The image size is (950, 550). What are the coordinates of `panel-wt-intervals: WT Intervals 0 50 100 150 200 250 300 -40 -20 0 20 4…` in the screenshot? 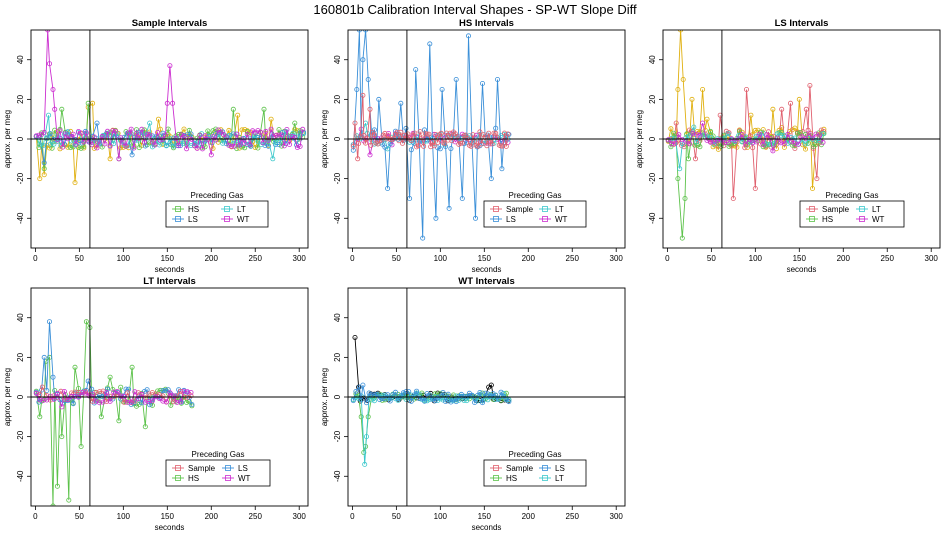 It's located at (473, 404).